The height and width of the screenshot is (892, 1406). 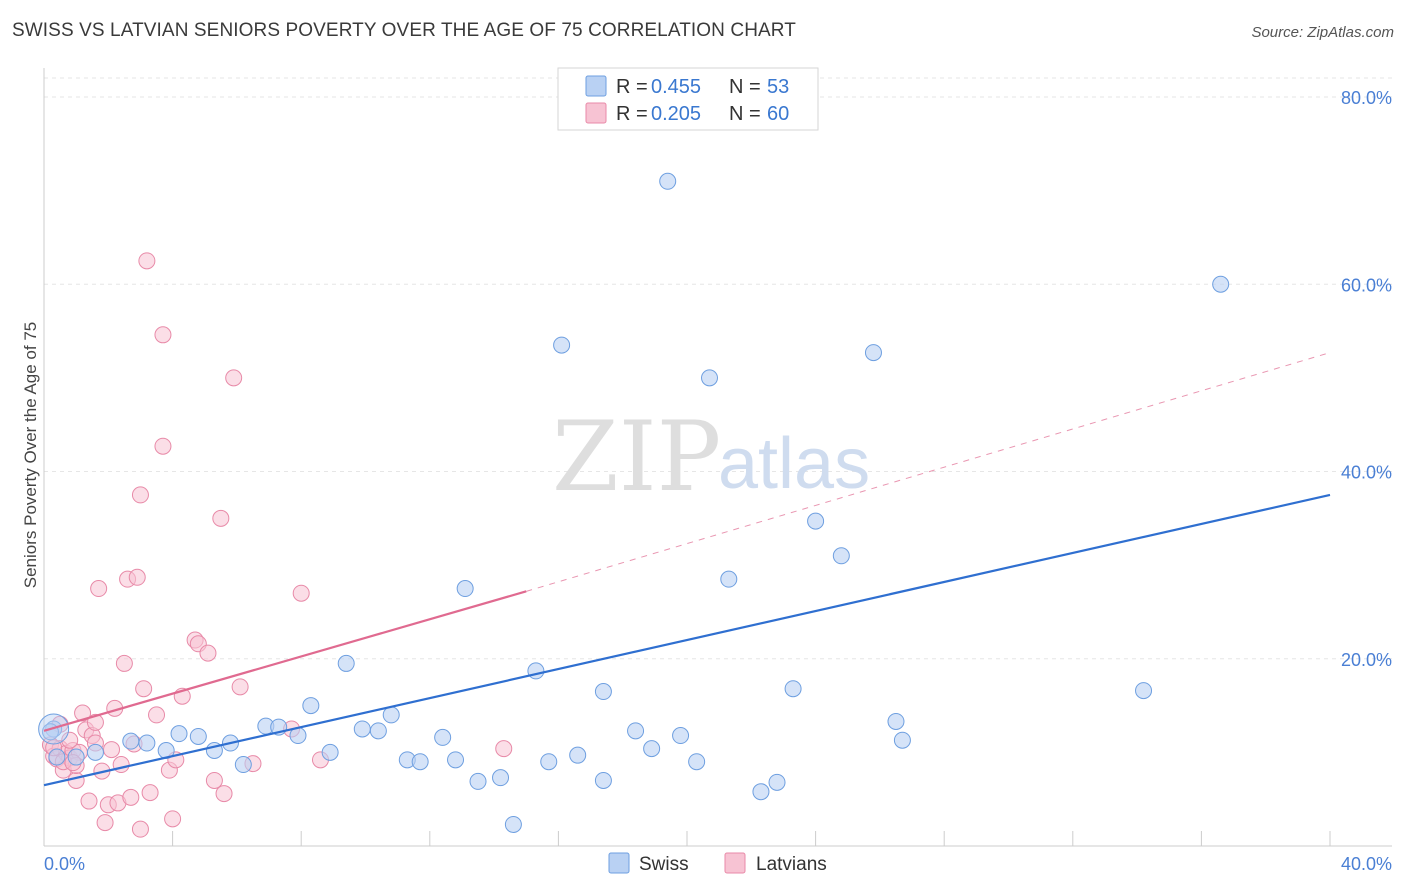 I want to click on bottom-legend-swatch-latvians, so click(x=735, y=863).